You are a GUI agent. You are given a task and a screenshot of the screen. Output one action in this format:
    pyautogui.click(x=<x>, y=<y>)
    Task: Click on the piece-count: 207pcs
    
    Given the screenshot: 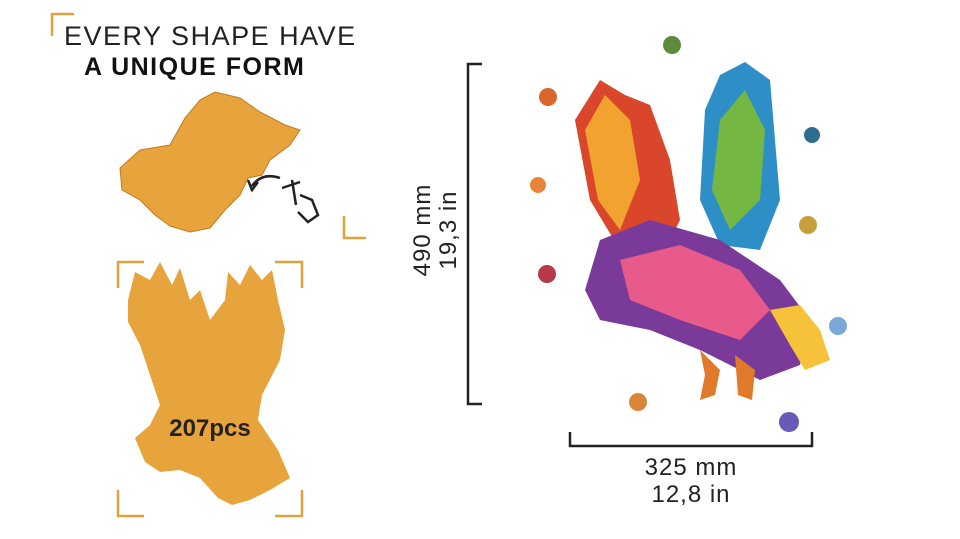 What is the action you would take?
    pyautogui.click(x=209, y=428)
    